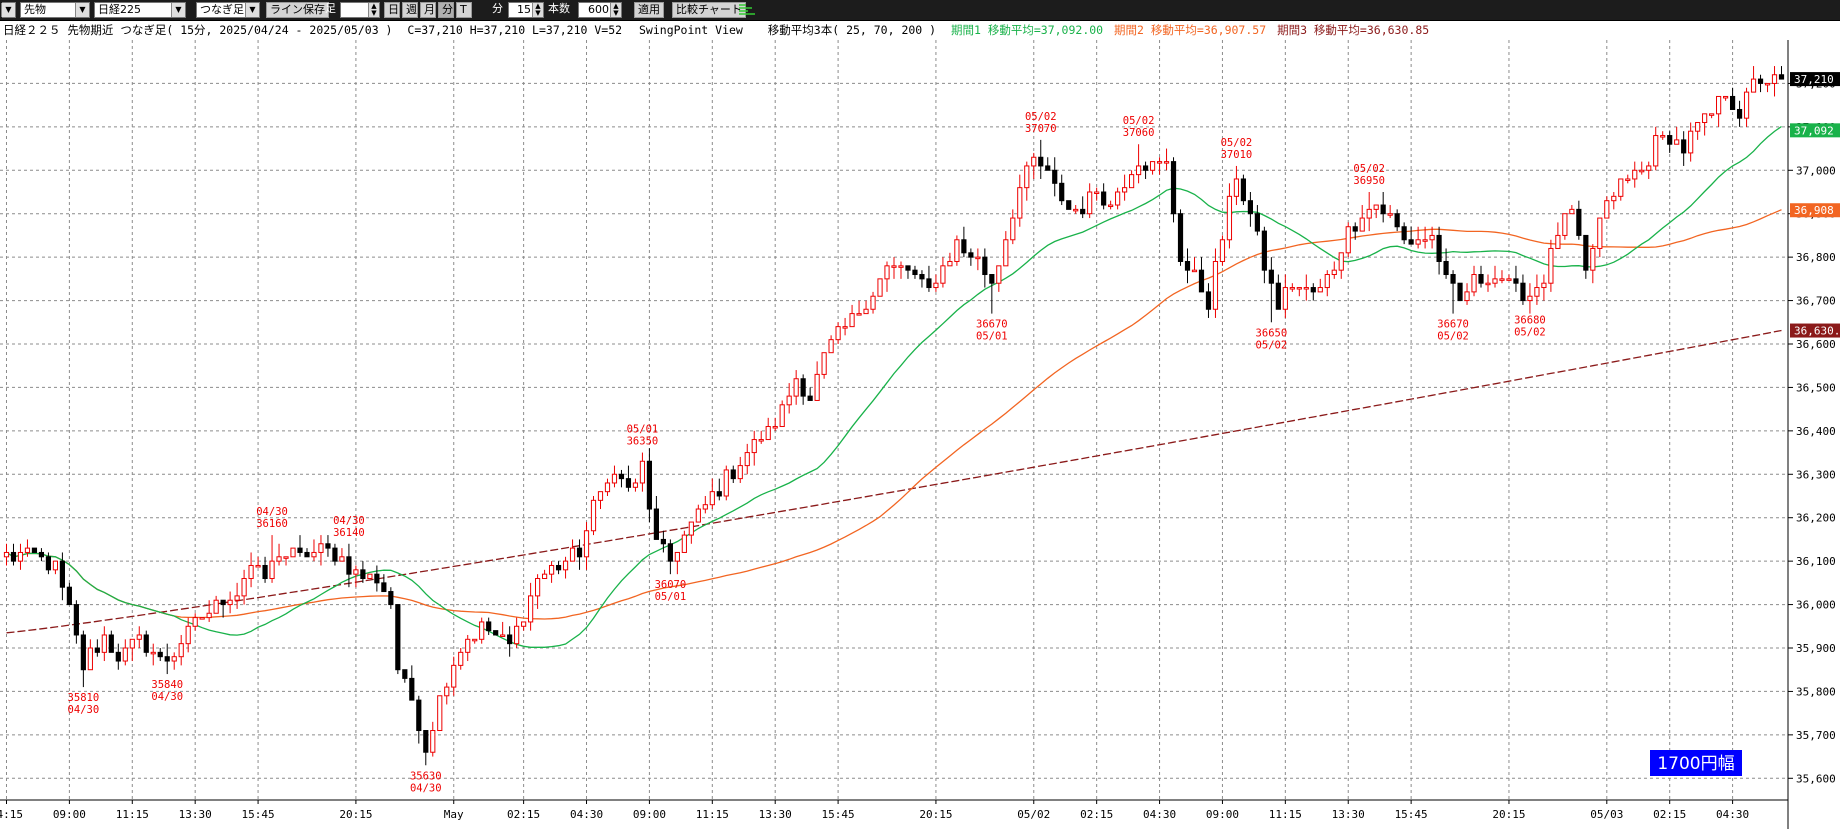 Image resolution: width=1840 pixels, height=829 pixels. What do you see at coordinates (1816, 778) in the screenshot?
I see `y-tick-label: 35,600` at bounding box center [1816, 778].